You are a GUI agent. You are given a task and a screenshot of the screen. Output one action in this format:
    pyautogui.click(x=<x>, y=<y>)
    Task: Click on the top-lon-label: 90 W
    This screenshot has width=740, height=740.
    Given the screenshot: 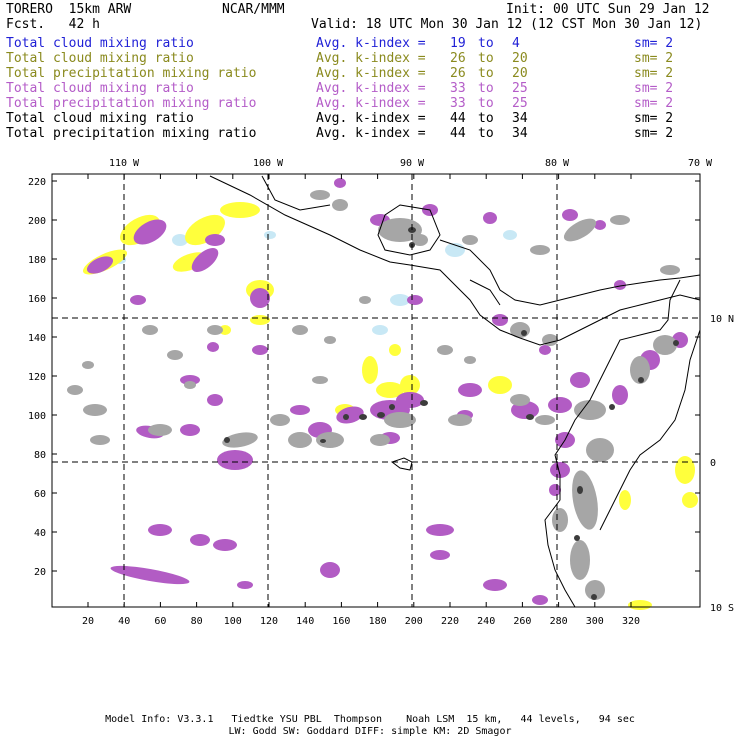 What is the action you would take?
    pyautogui.click(x=412, y=163)
    